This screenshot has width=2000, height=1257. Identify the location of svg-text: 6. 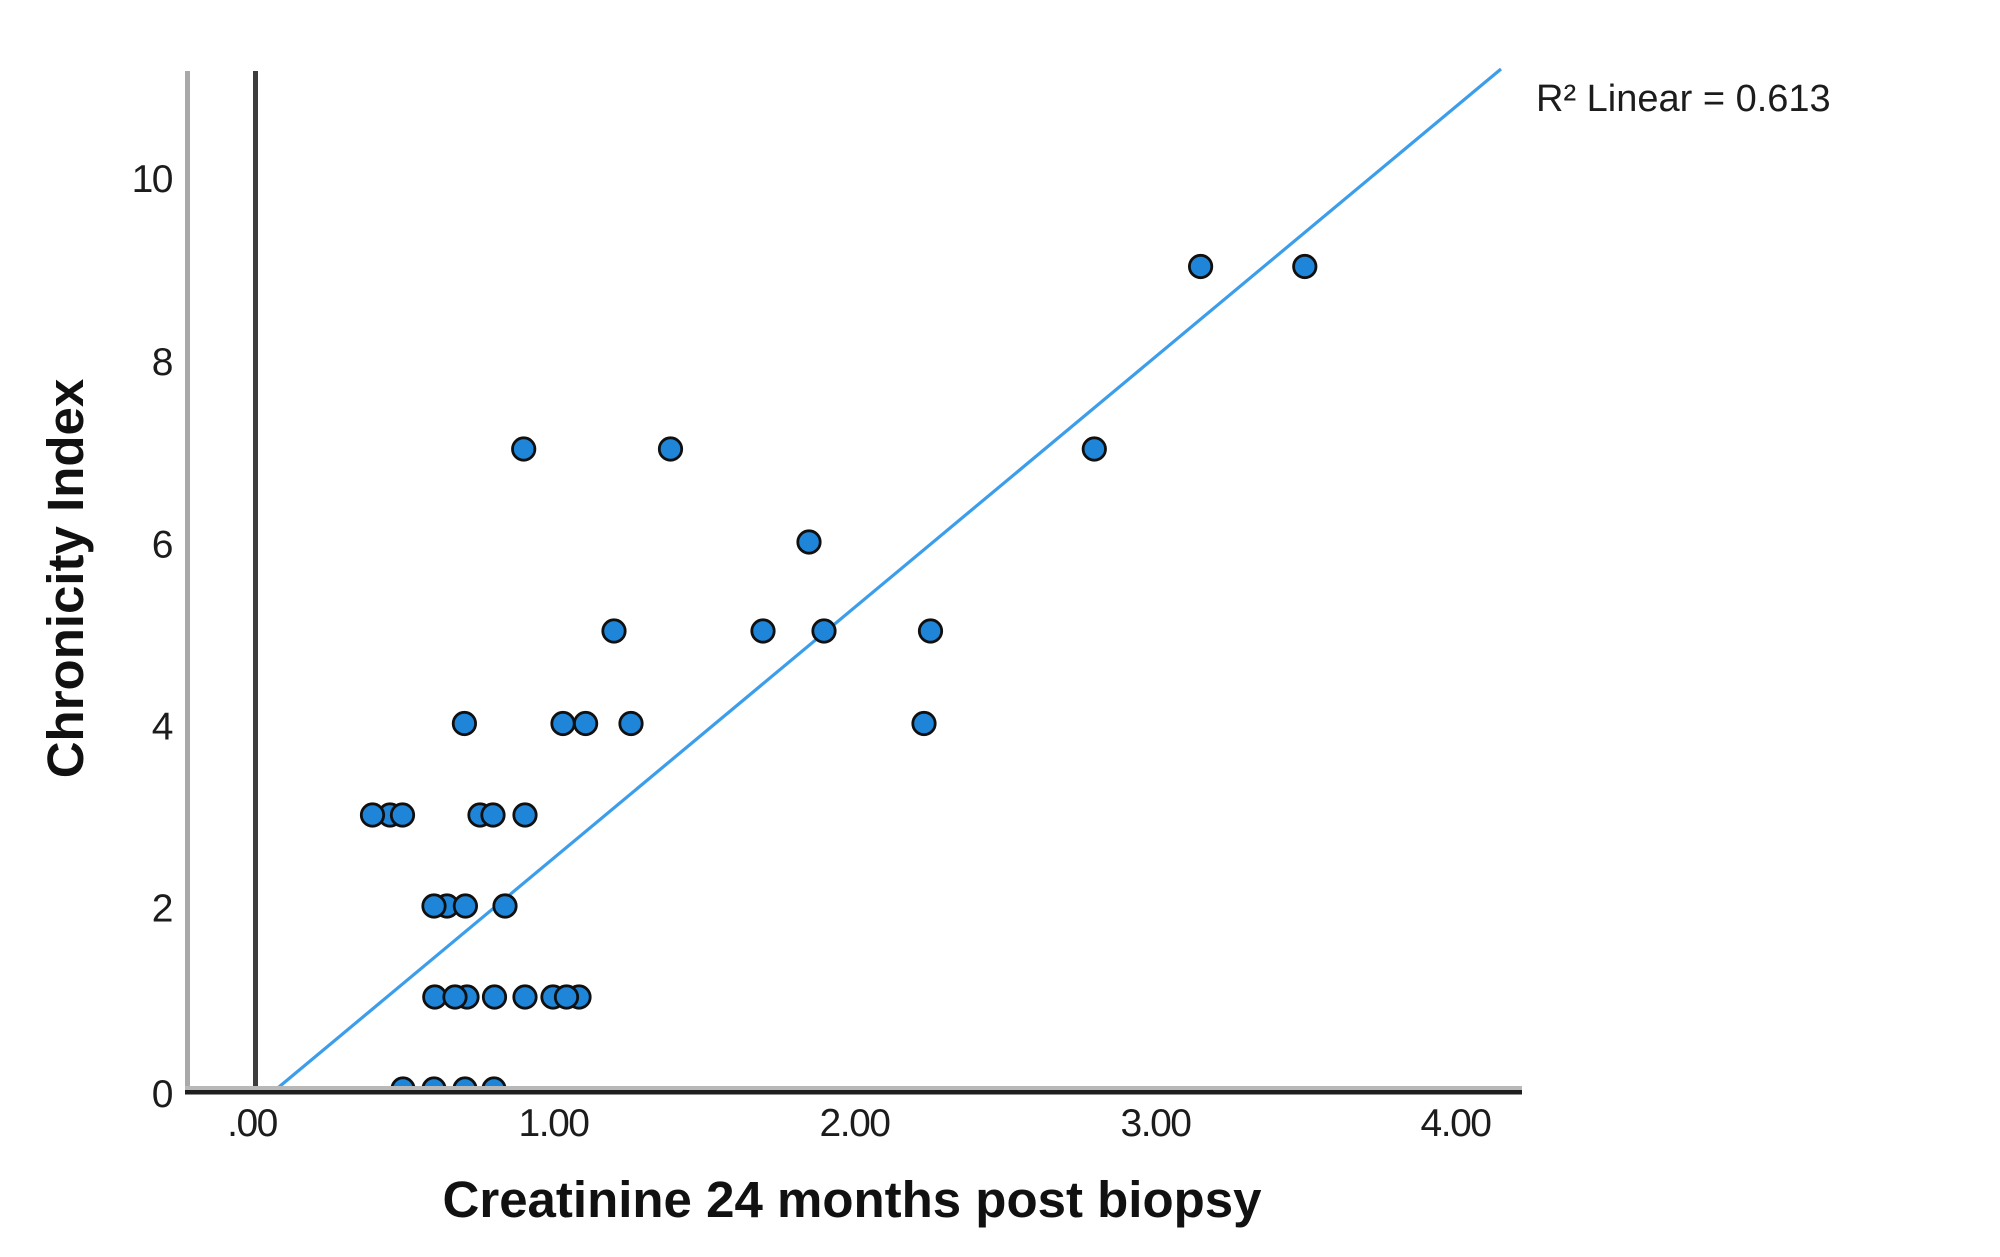
(162, 545).